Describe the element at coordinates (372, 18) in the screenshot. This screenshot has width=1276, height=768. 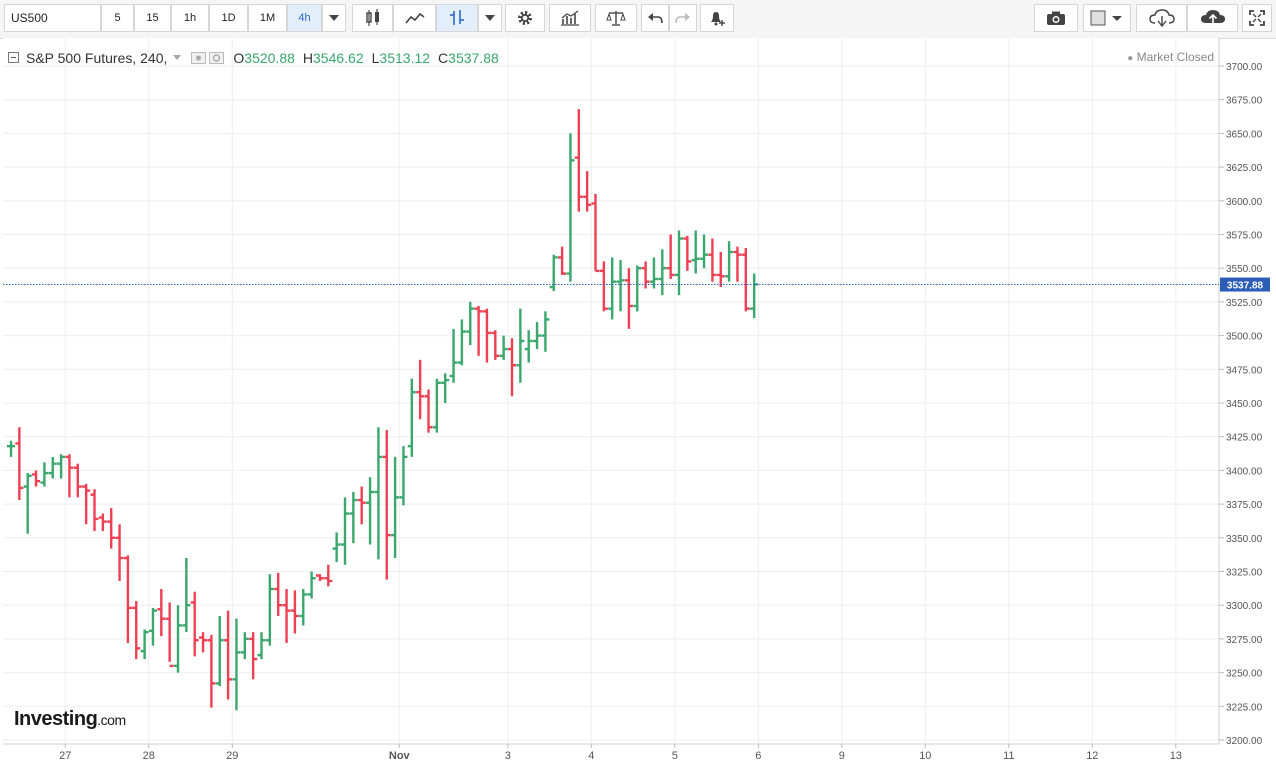
I see `candles-style-button` at that location.